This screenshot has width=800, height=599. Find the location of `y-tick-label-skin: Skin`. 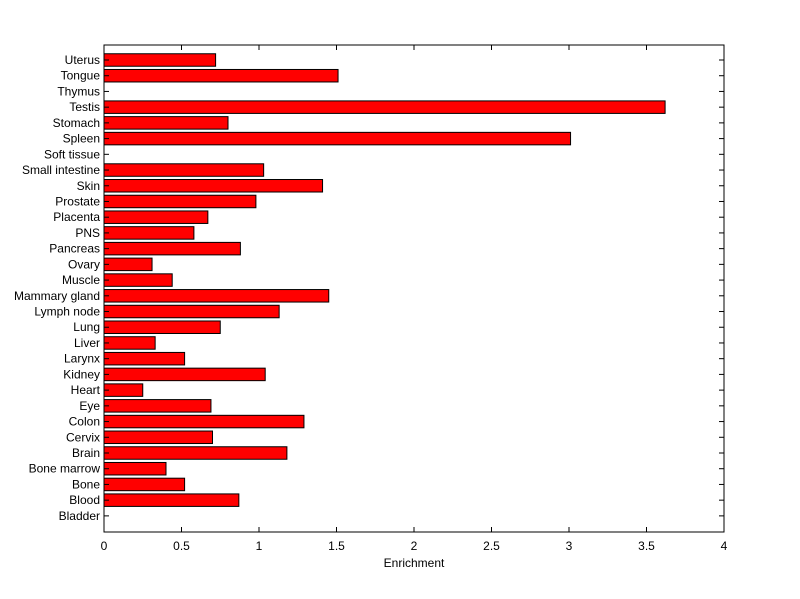

y-tick-label-skin: Skin is located at coordinates (88, 186).